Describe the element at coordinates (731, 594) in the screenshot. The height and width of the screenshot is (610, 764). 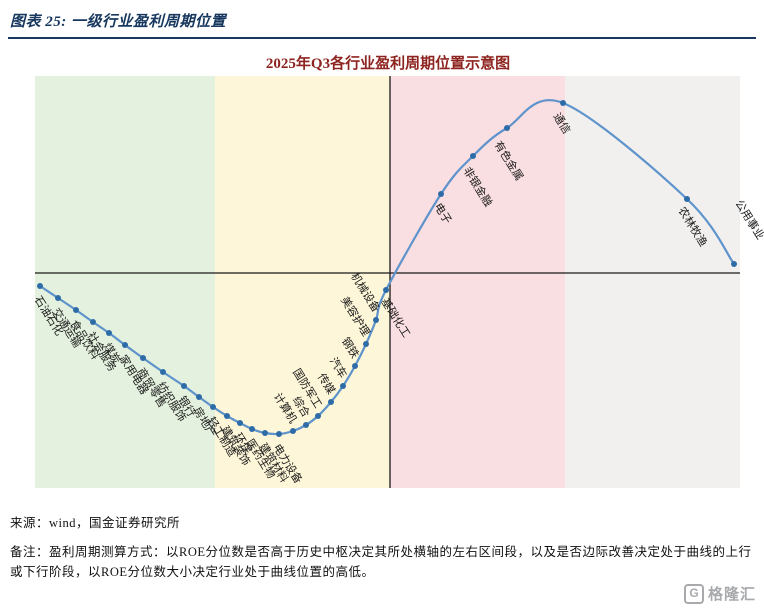
I see `gelonghui-text: 格隆汇` at that location.